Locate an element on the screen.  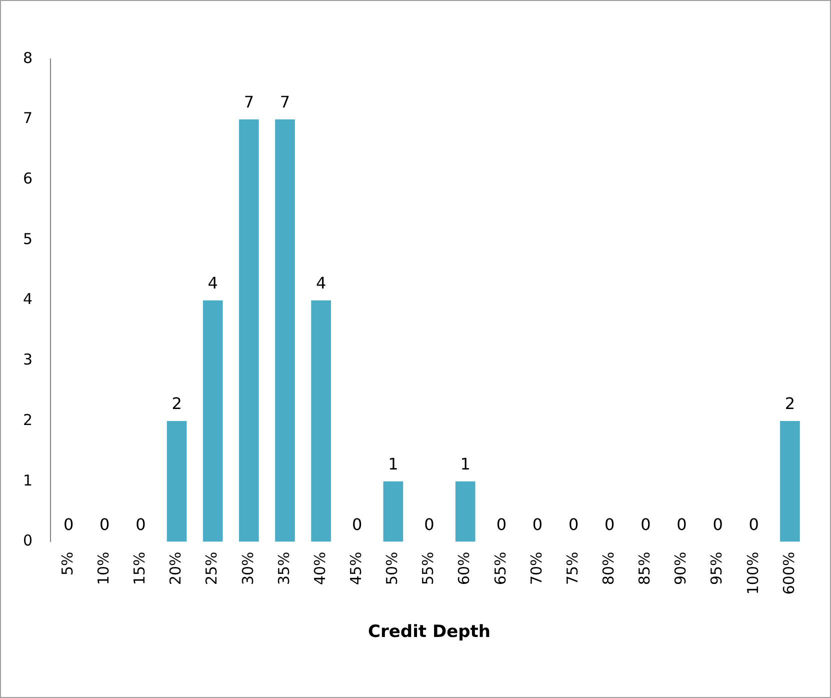
y-tick-label: 6 is located at coordinates (27, 179).